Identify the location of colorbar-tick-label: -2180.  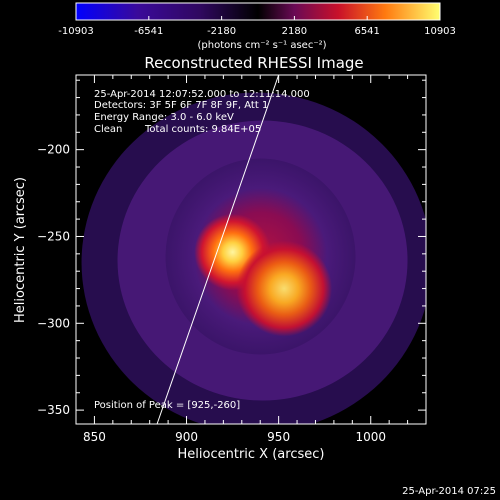
(221, 31).